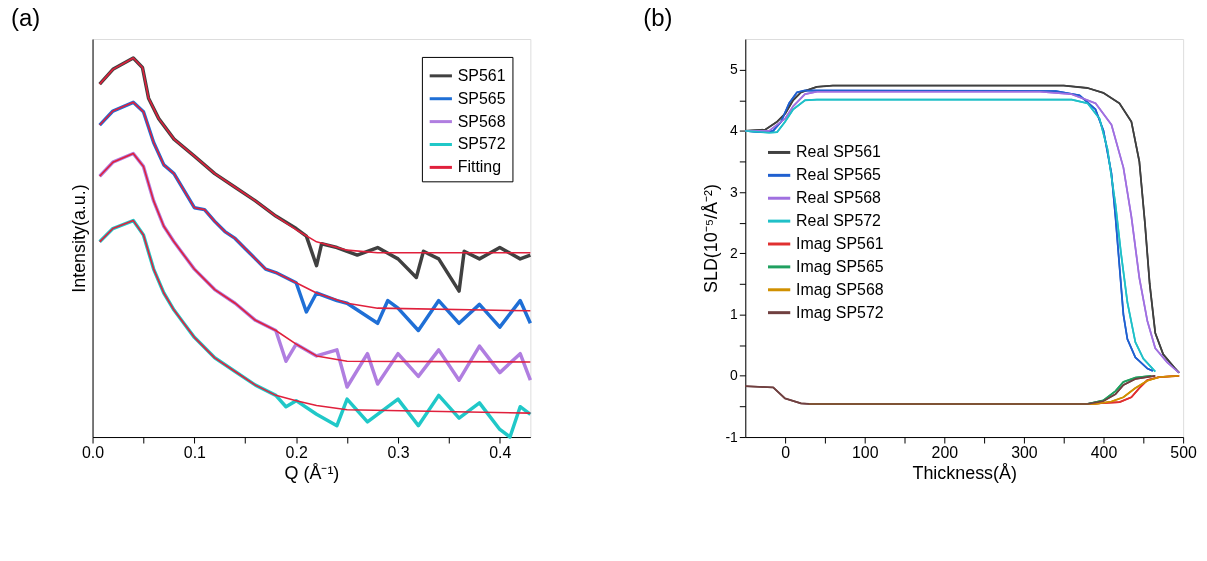  What do you see at coordinates (711, 239) in the screenshot?
I see `y-axis-title: SLD(10⁻⁵/Å⁻²)` at bounding box center [711, 239].